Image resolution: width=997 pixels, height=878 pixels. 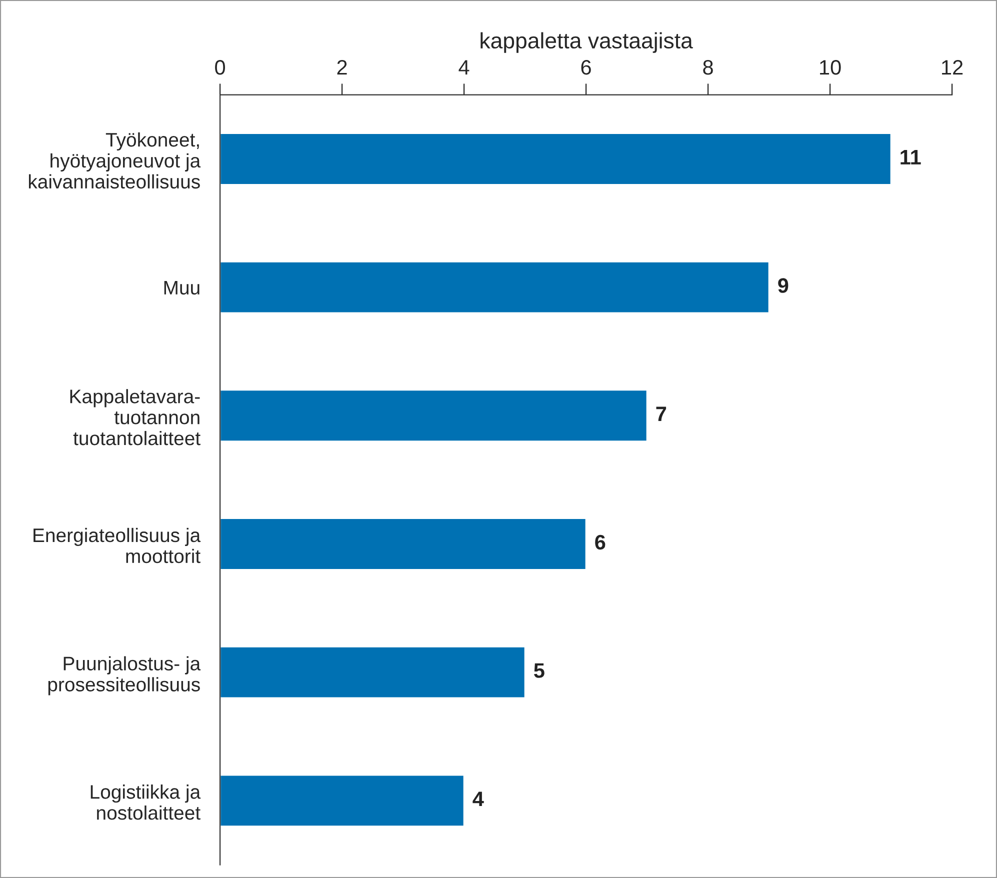 What do you see at coordinates (464, 67) in the screenshot?
I see `x-tick-label: 4` at bounding box center [464, 67].